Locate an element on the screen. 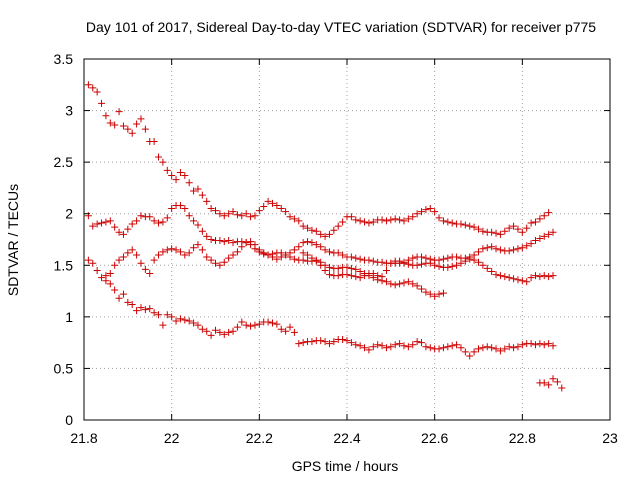 Image resolution: width=640 pixels, height=480 pixels. x-tick-label: 22.8 is located at coordinates (522, 438).